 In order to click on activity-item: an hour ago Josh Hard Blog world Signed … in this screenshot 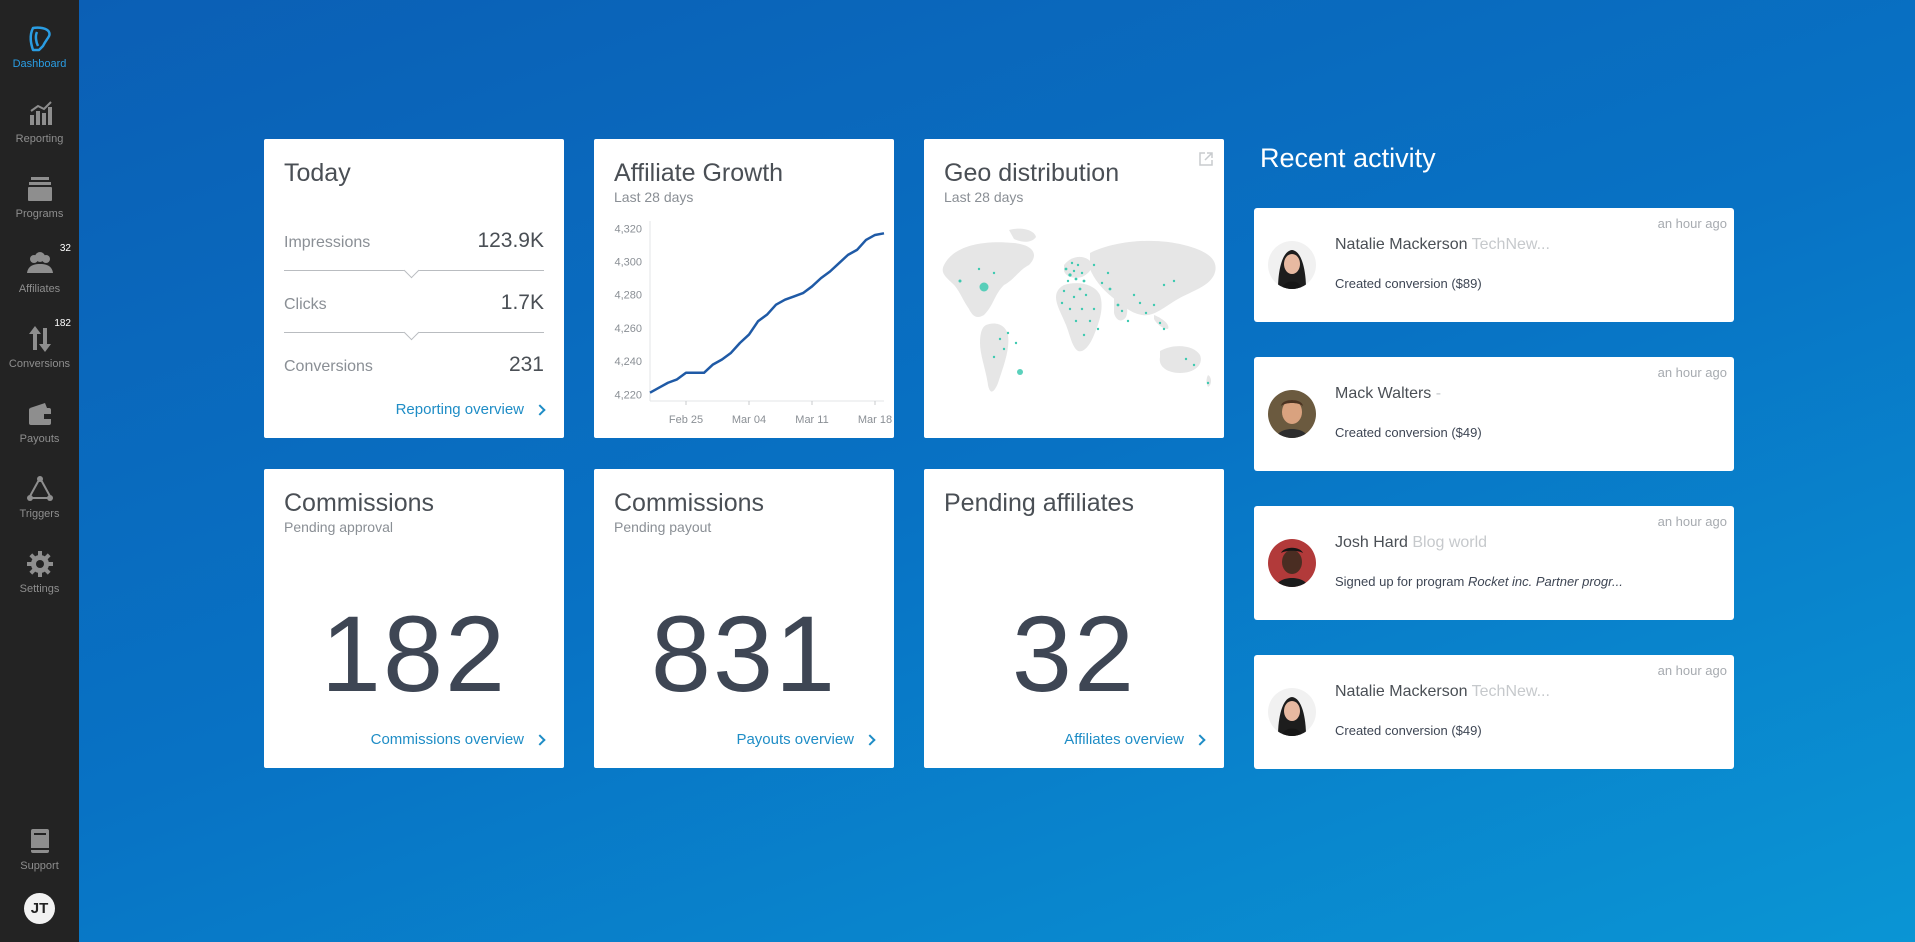, I will do `click(1494, 563)`.